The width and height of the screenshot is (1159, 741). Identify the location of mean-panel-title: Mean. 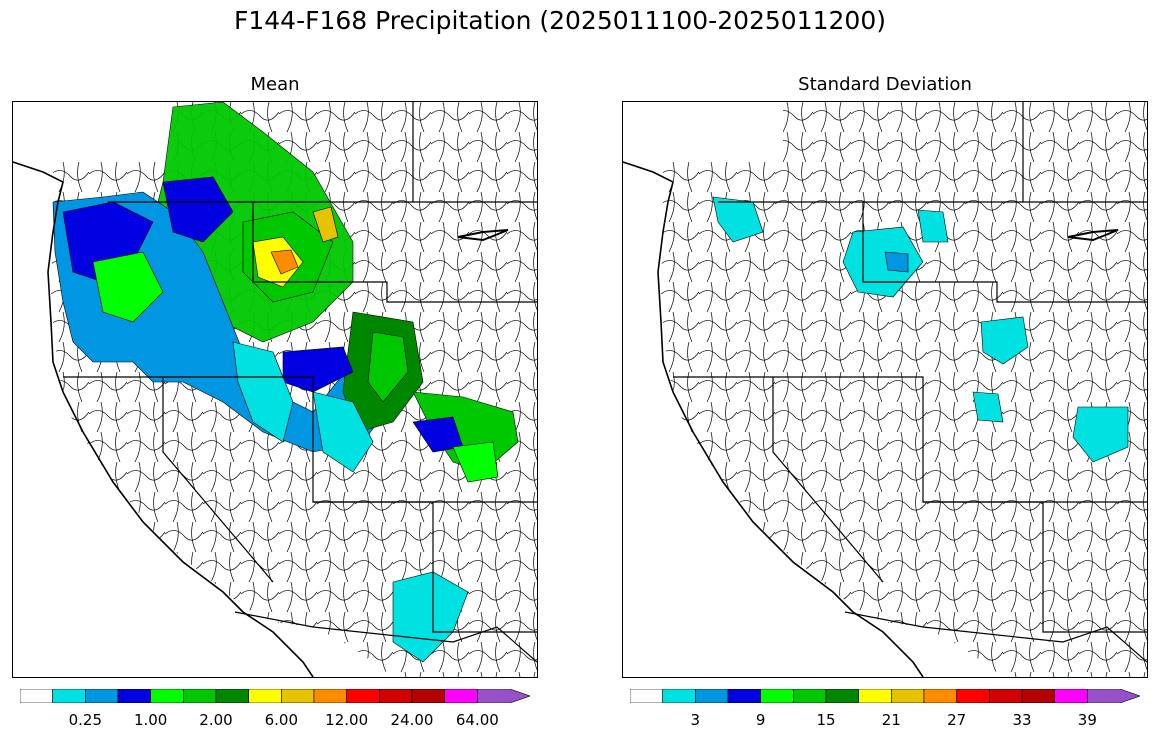
(275, 84).